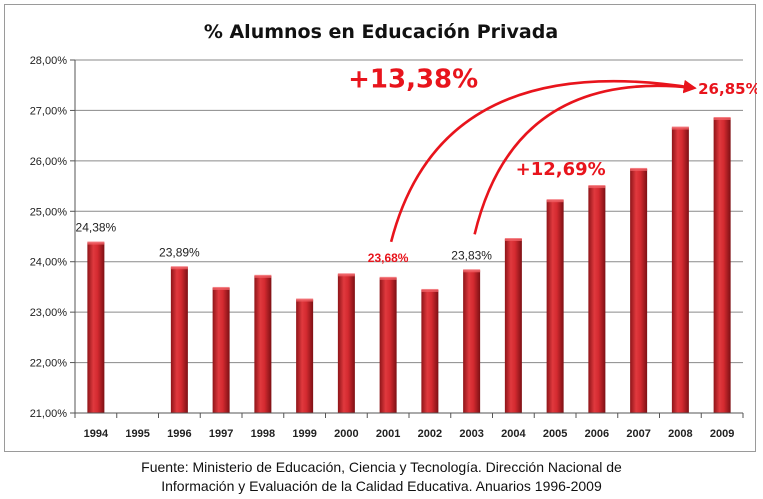  Describe the element at coordinates (555, 434) in the screenshot. I see `x-tick-label: 2005` at that location.